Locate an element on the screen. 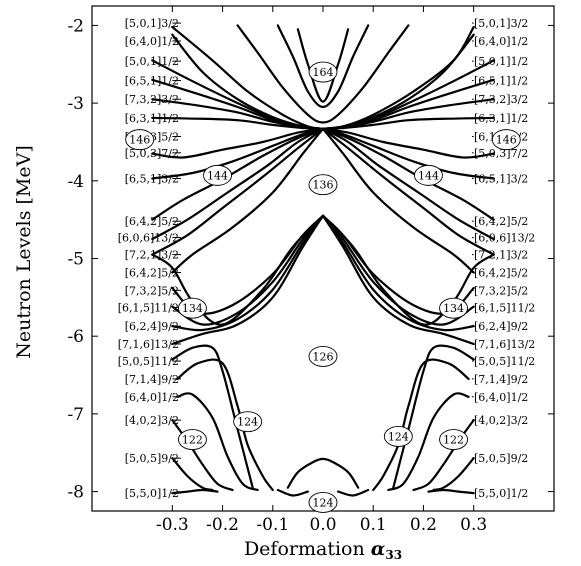 The image size is (581, 566). orbital-label-left: [7,1,4]9/2 is located at coordinates (152, 379).